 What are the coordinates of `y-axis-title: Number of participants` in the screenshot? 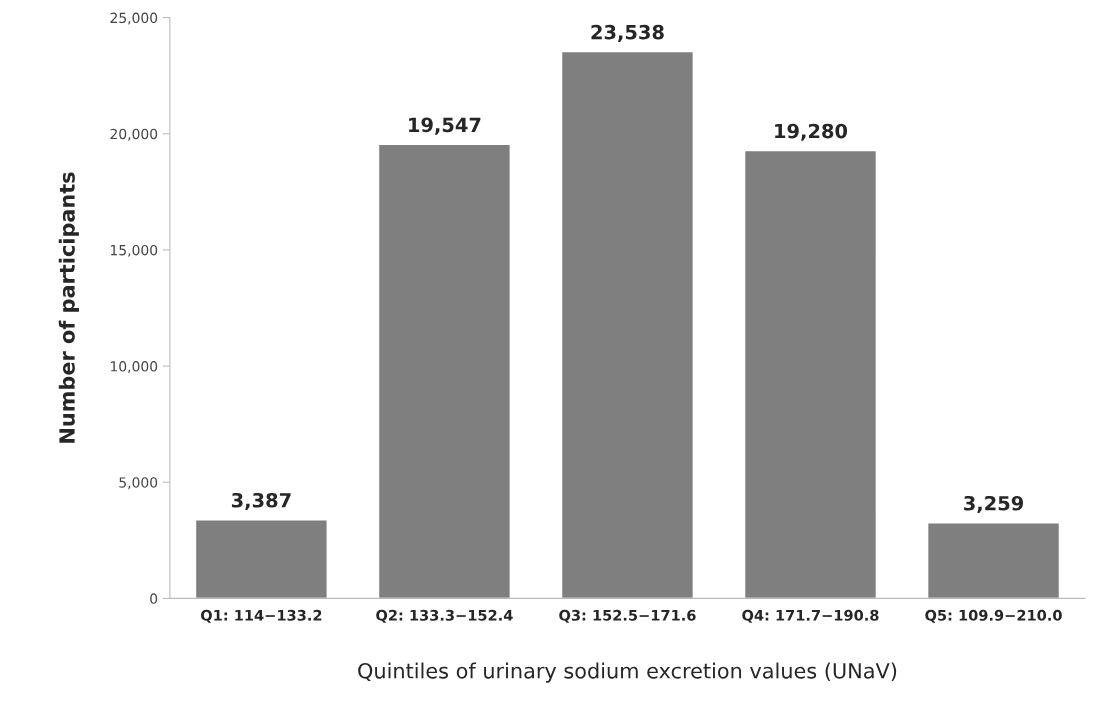 It's located at (68, 307).